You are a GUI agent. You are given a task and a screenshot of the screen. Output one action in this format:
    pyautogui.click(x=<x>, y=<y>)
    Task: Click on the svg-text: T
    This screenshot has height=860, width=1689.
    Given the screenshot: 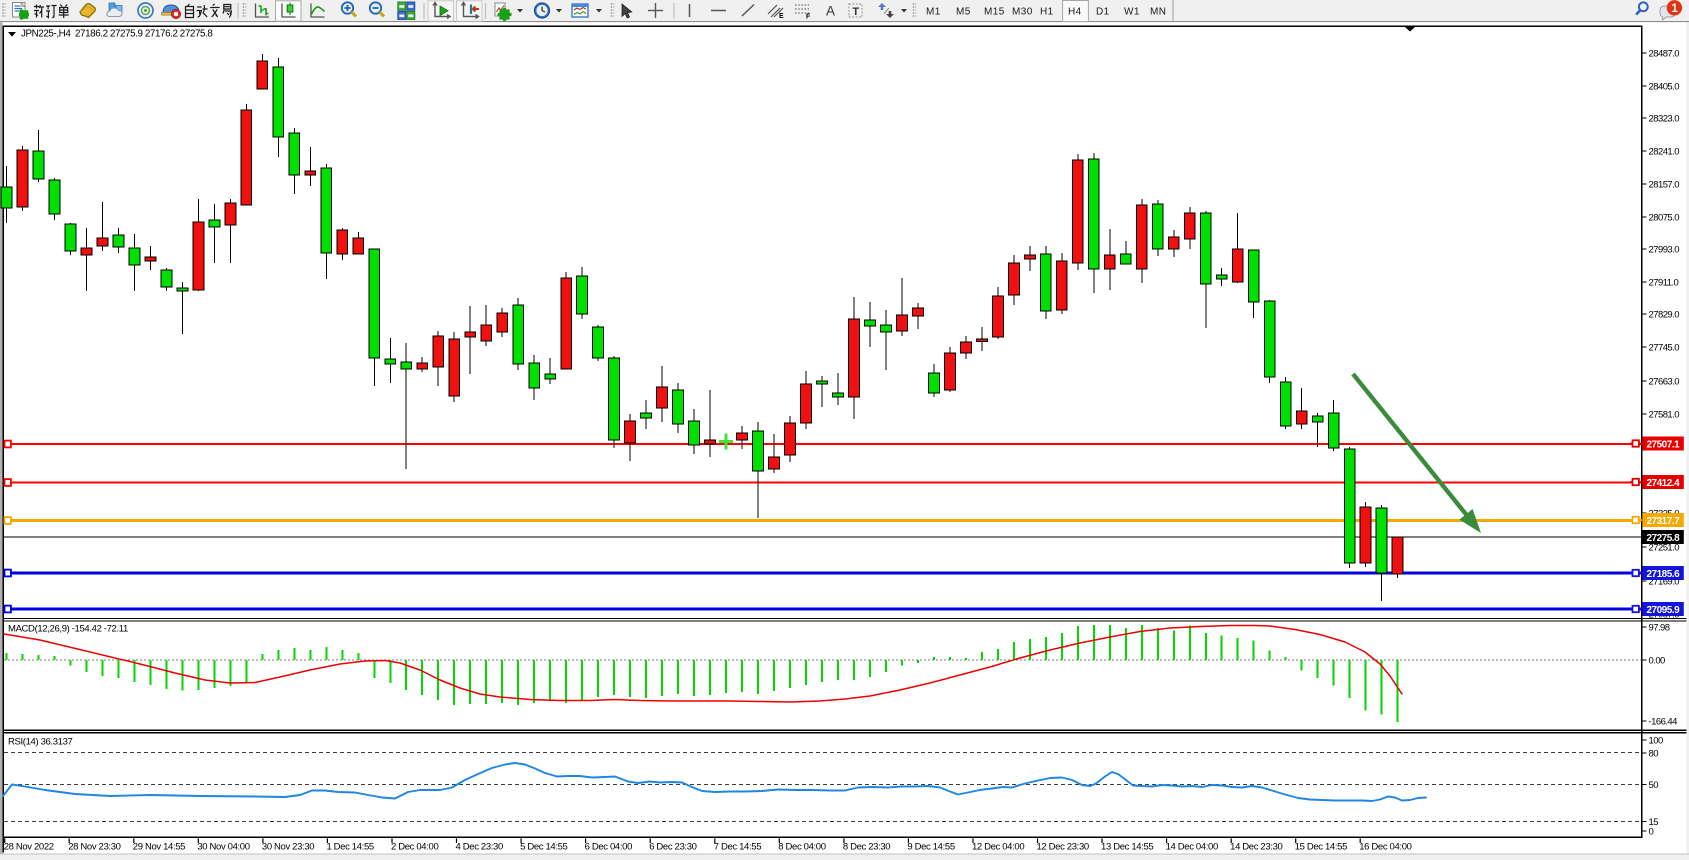 What is the action you would take?
    pyautogui.click(x=855, y=12)
    